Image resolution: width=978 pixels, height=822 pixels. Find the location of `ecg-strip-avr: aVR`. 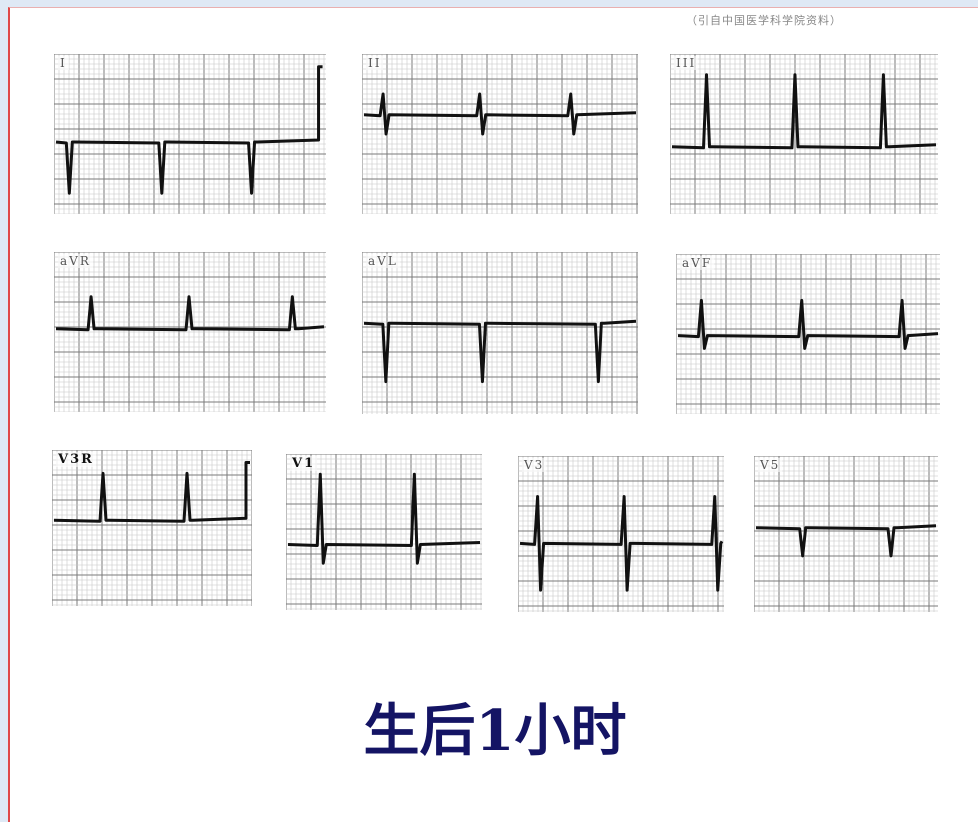

ecg-strip-avr: aVR is located at coordinates (190, 332).